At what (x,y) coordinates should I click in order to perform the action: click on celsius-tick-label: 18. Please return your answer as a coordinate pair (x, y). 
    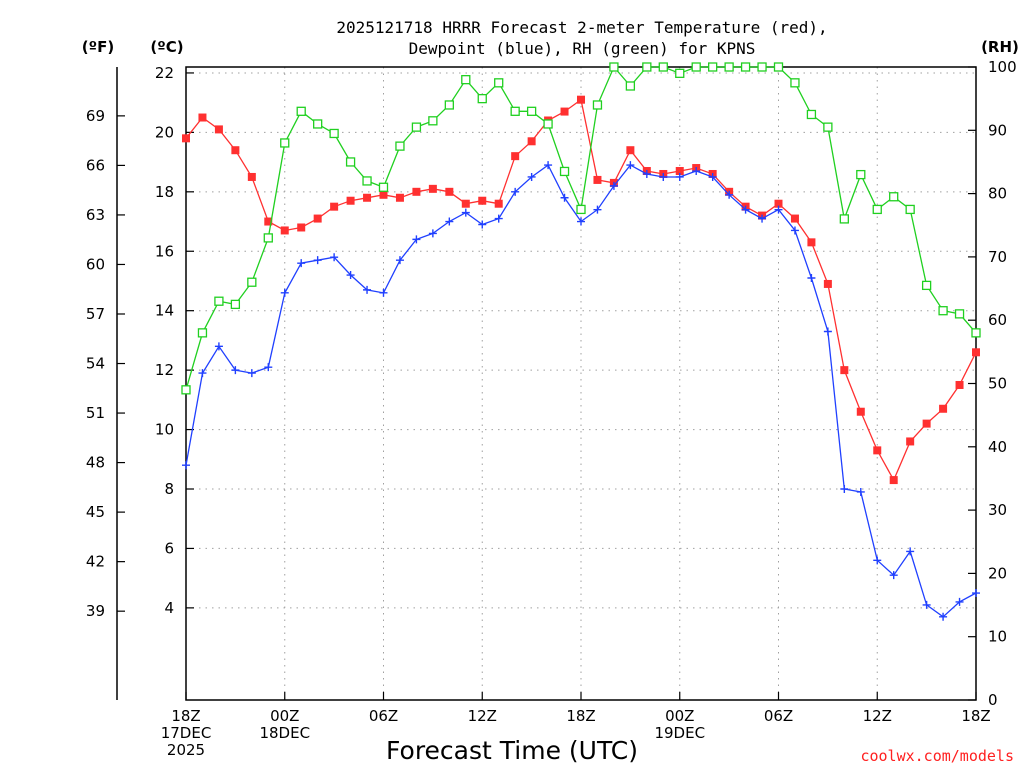
    Looking at the image, I should click on (164, 192).